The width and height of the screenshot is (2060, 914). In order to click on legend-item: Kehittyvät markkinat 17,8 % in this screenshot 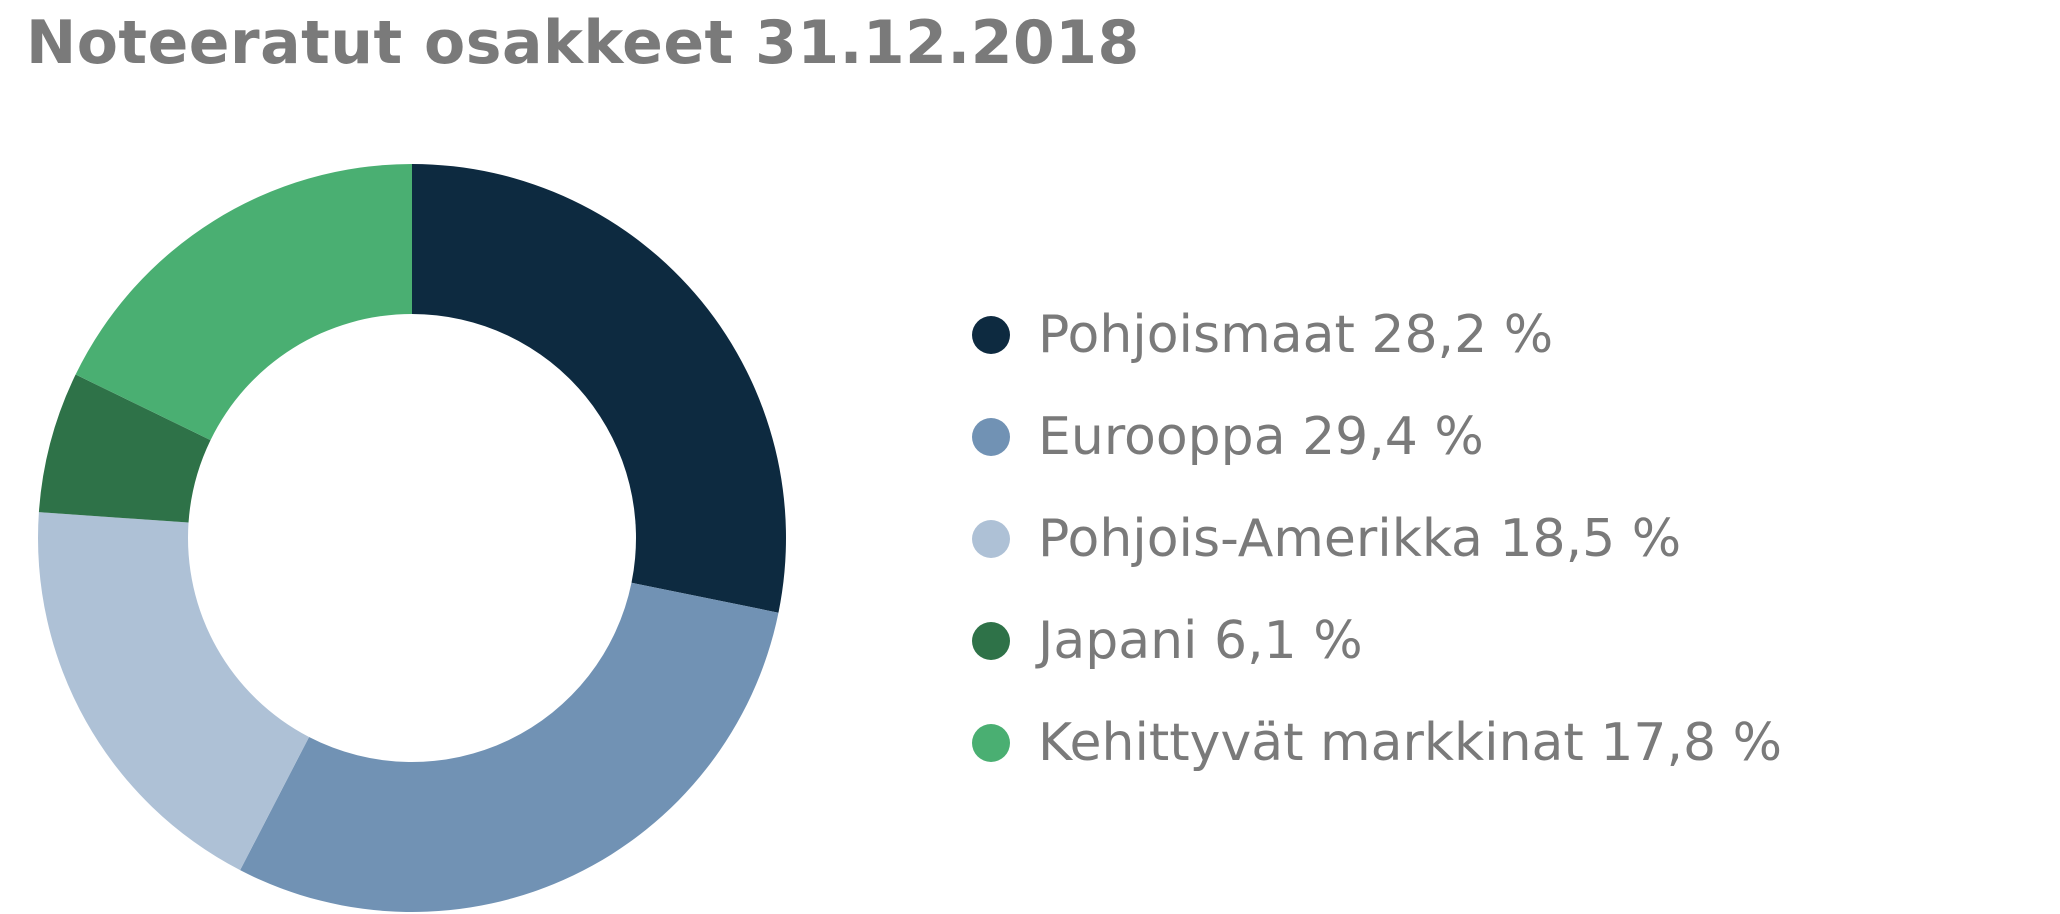, I will do `click(1377, 743)`.